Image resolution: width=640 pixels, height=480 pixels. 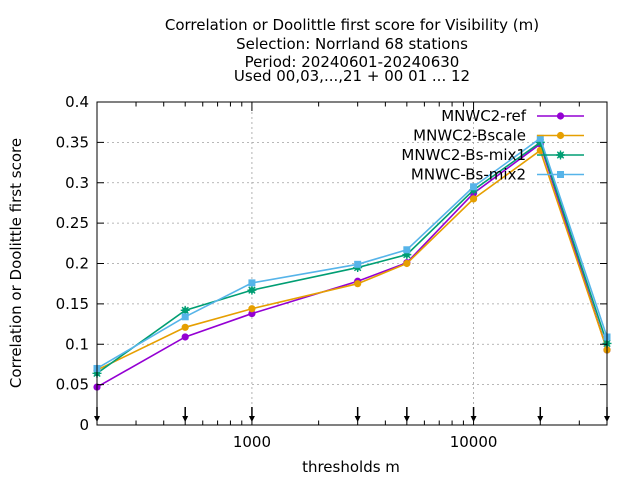 What do you see at coordinates (469, 136) in the screenshot?
I see `legend-label: MNWC2-Bscale` at bounding box center [469, 136].